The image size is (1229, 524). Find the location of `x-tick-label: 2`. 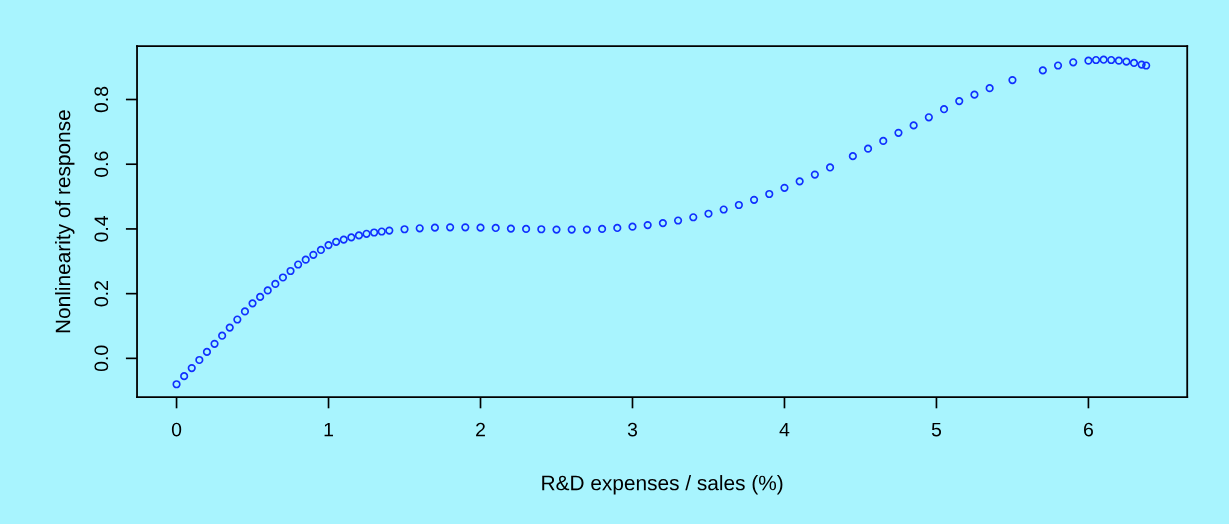

x-tick-label: 2 is located at coordinates (480, 429).